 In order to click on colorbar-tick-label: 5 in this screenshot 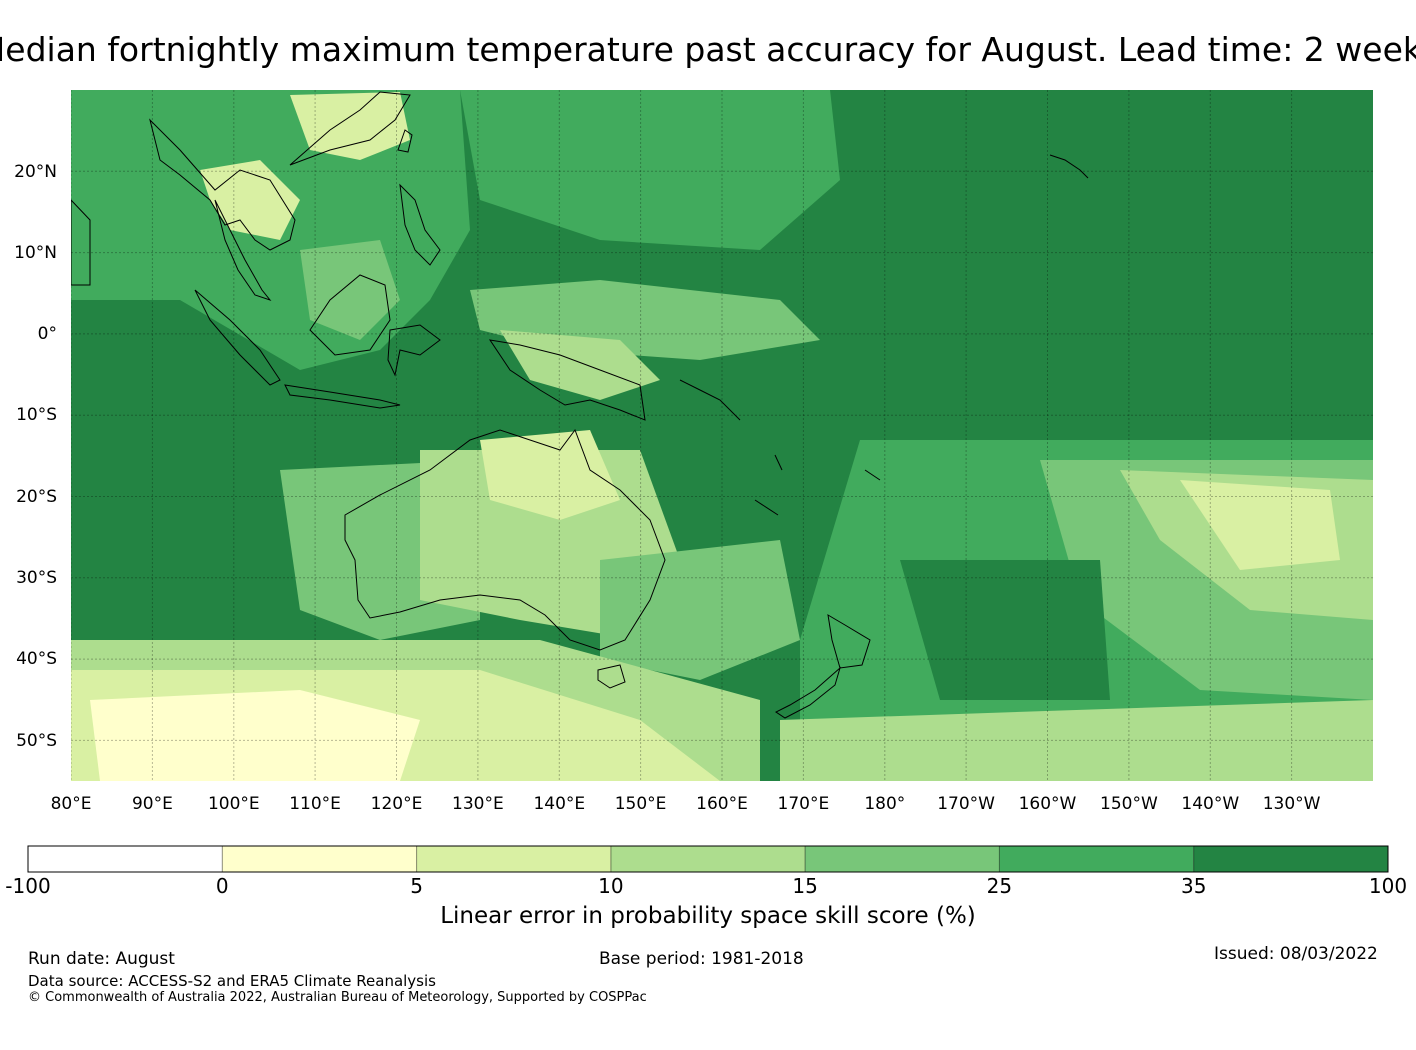, I will do `click(416, 886)`.